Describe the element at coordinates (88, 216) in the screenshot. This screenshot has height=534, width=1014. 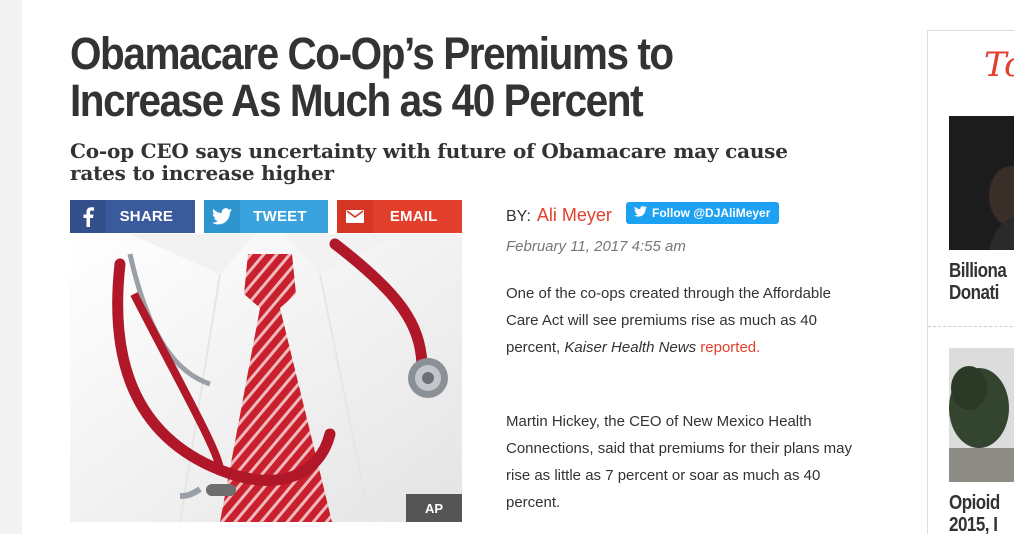
I see `facebook-icon` at that location.